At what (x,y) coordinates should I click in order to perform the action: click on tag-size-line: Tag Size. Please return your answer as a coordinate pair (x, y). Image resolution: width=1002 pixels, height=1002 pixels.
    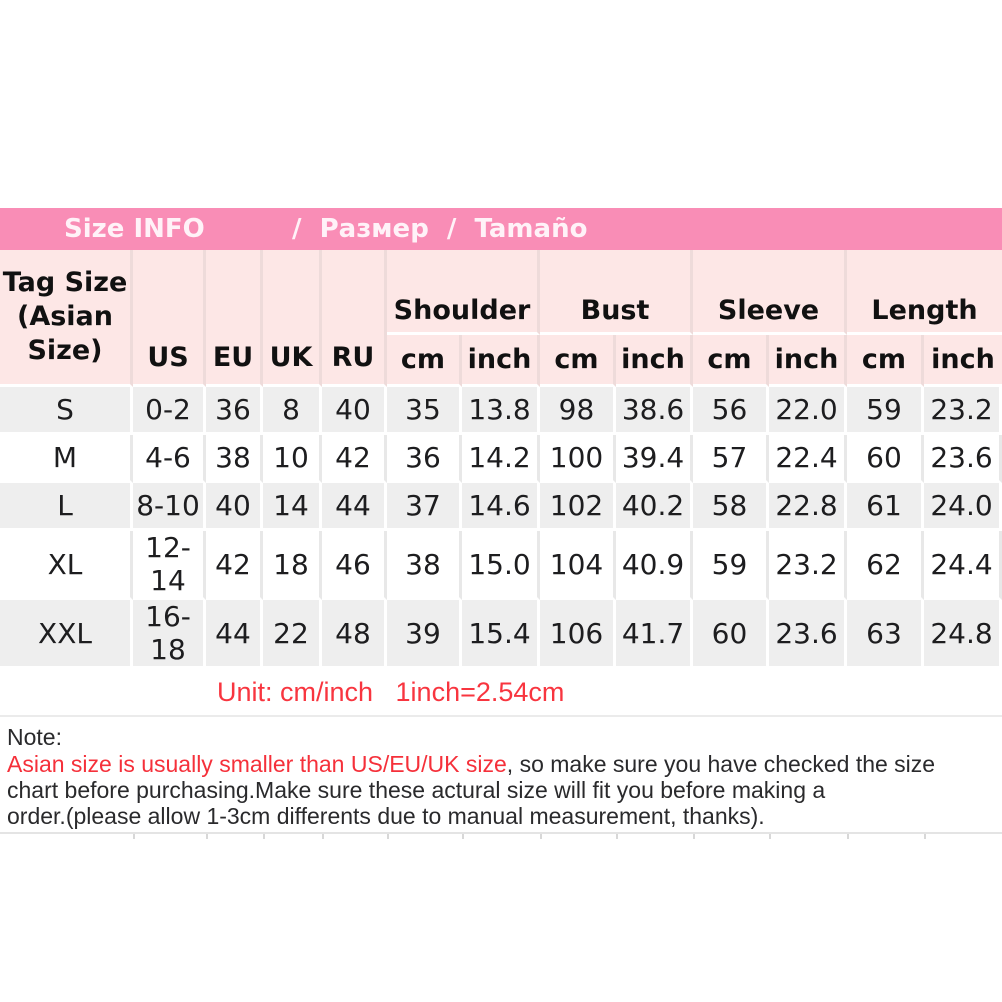
    Looking at the image, I should click on (65, 282).